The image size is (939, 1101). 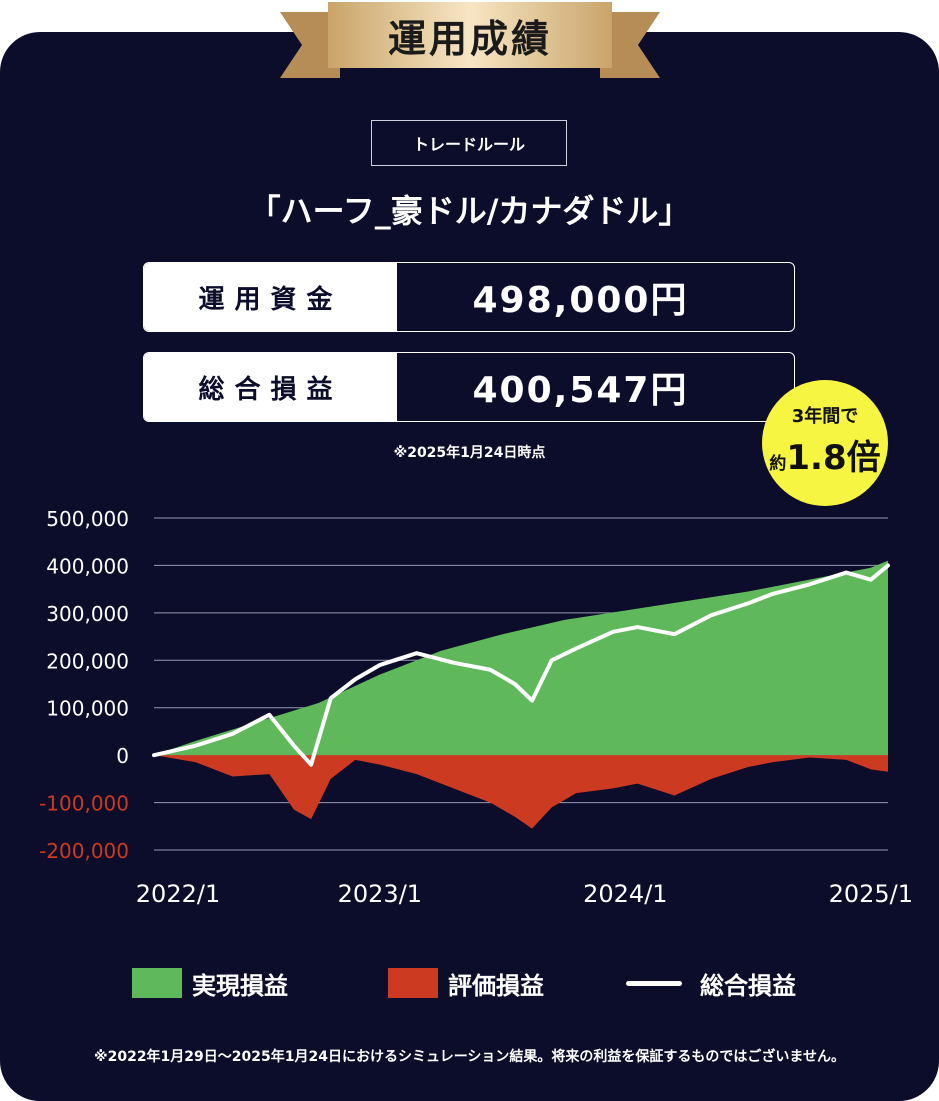 I want to click on legend-realized-swatch, so click(x=157, y=983).